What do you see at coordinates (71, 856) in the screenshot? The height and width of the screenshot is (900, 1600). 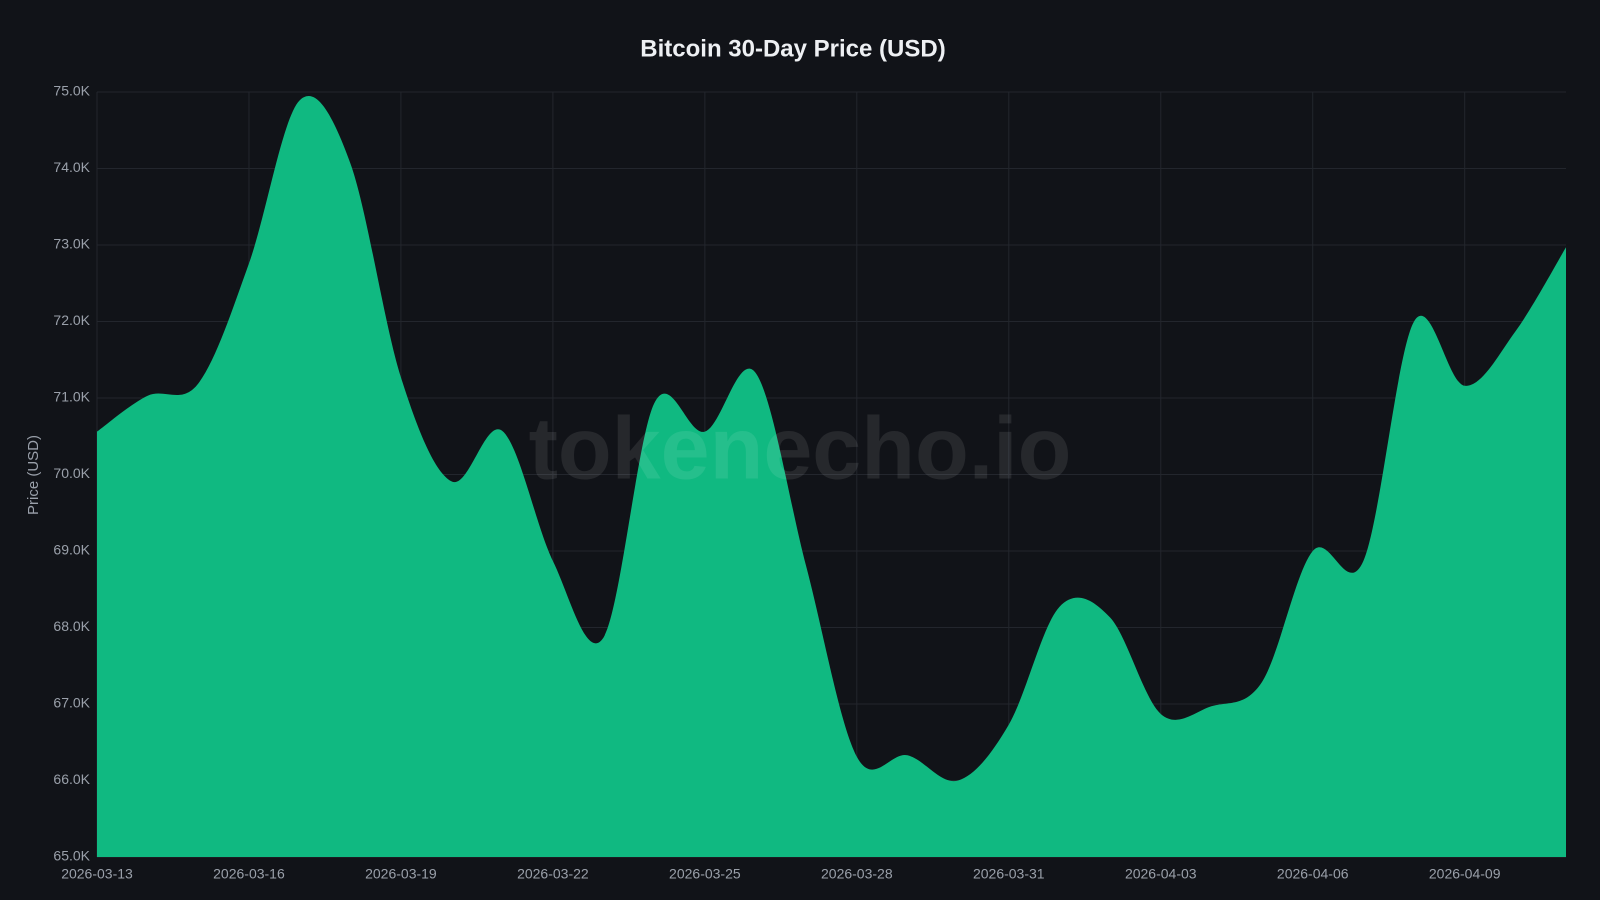 I see `y-tick-label: 65.0K` at bounding box center [71, 856].